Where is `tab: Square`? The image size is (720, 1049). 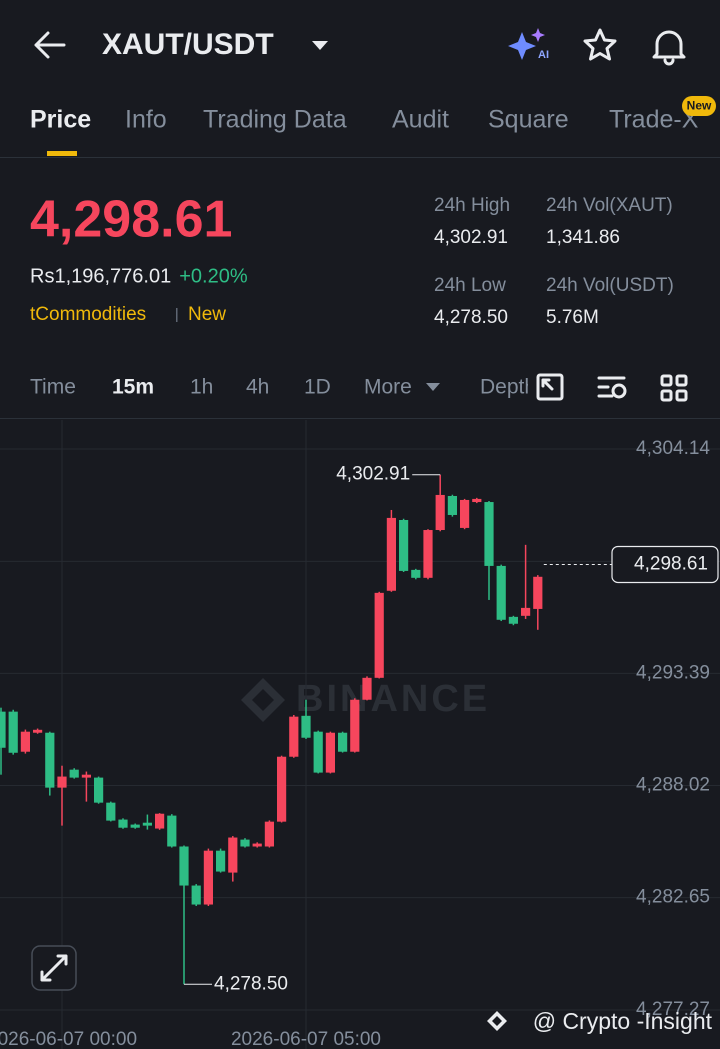 tab: Square is located at coordinates (528, 120).